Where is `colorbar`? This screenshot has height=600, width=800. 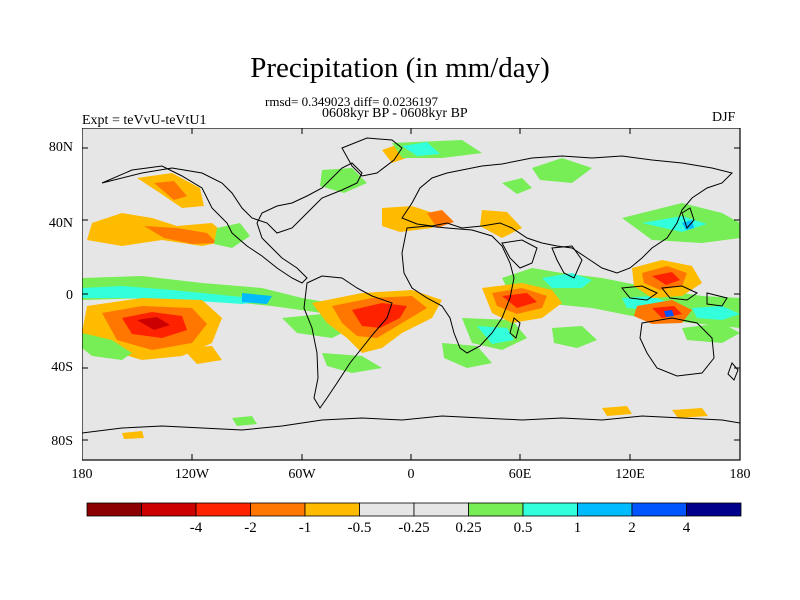 colorbar is located at coordinates (414, 509).